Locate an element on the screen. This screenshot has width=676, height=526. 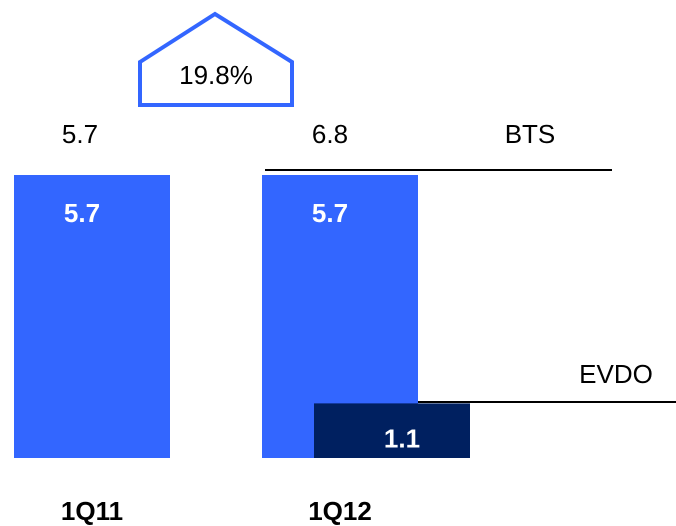
legend-label: BTS is located at coordinates (530, 134).